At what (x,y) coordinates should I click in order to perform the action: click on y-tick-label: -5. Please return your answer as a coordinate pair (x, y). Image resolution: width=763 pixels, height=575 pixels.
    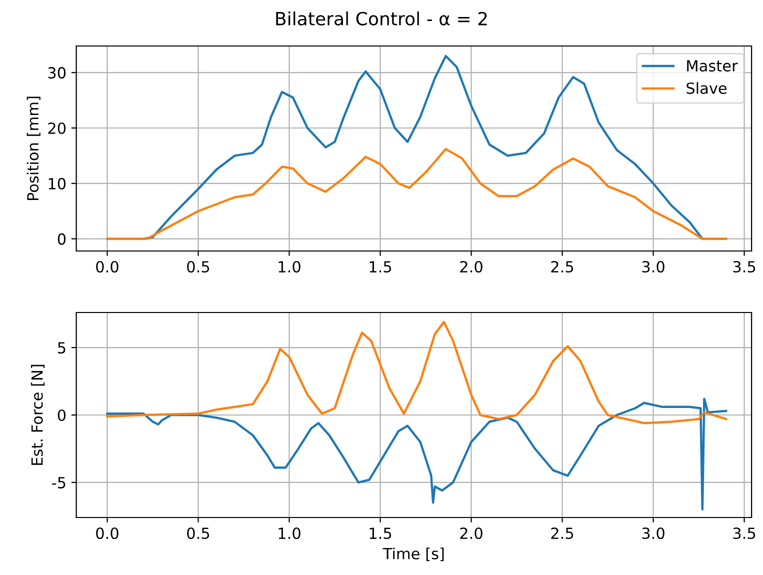
    Looking at the image, I should click on (59, 482).